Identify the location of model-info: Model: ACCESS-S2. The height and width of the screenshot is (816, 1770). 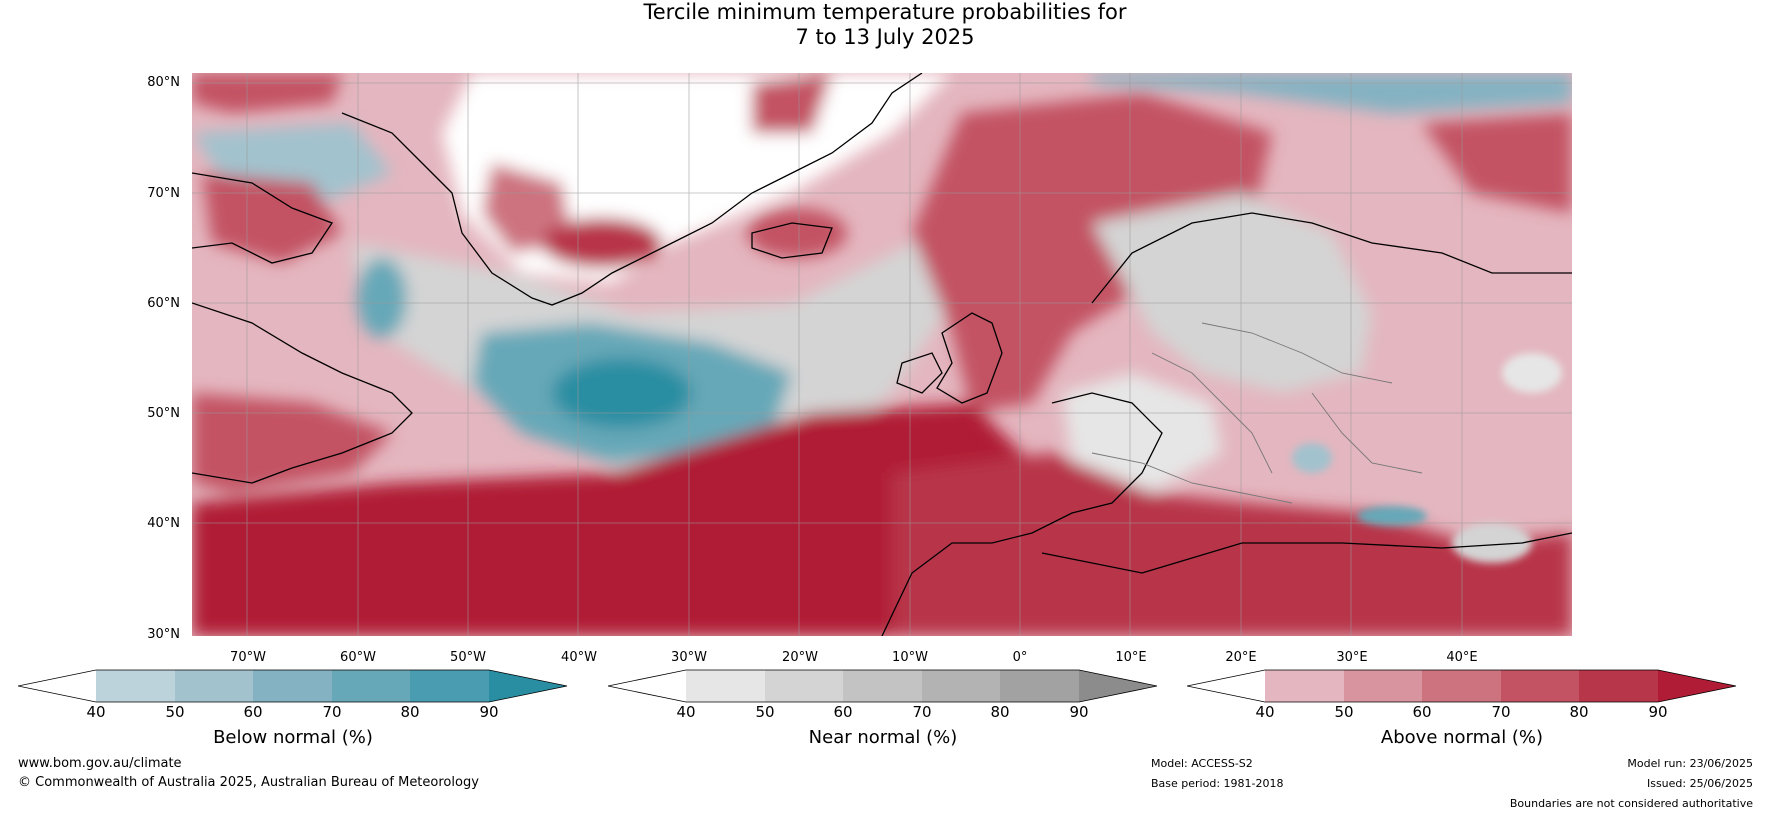
(1202, 763).